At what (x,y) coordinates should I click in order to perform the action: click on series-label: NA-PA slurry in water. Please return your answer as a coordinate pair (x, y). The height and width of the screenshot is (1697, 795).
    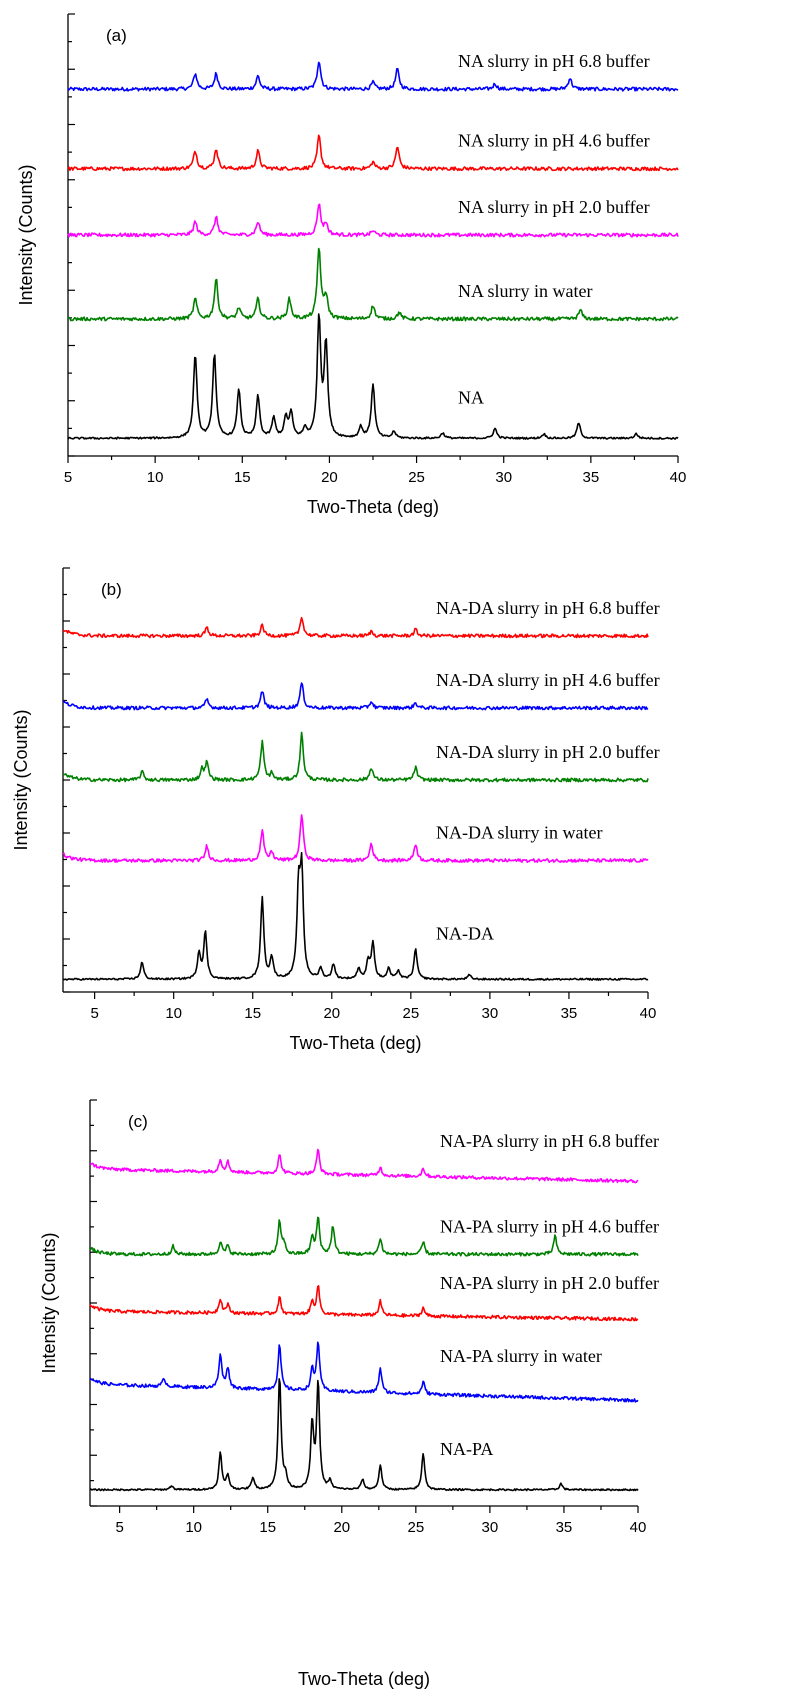
    Looking at the image, I should click on (521, 1356).